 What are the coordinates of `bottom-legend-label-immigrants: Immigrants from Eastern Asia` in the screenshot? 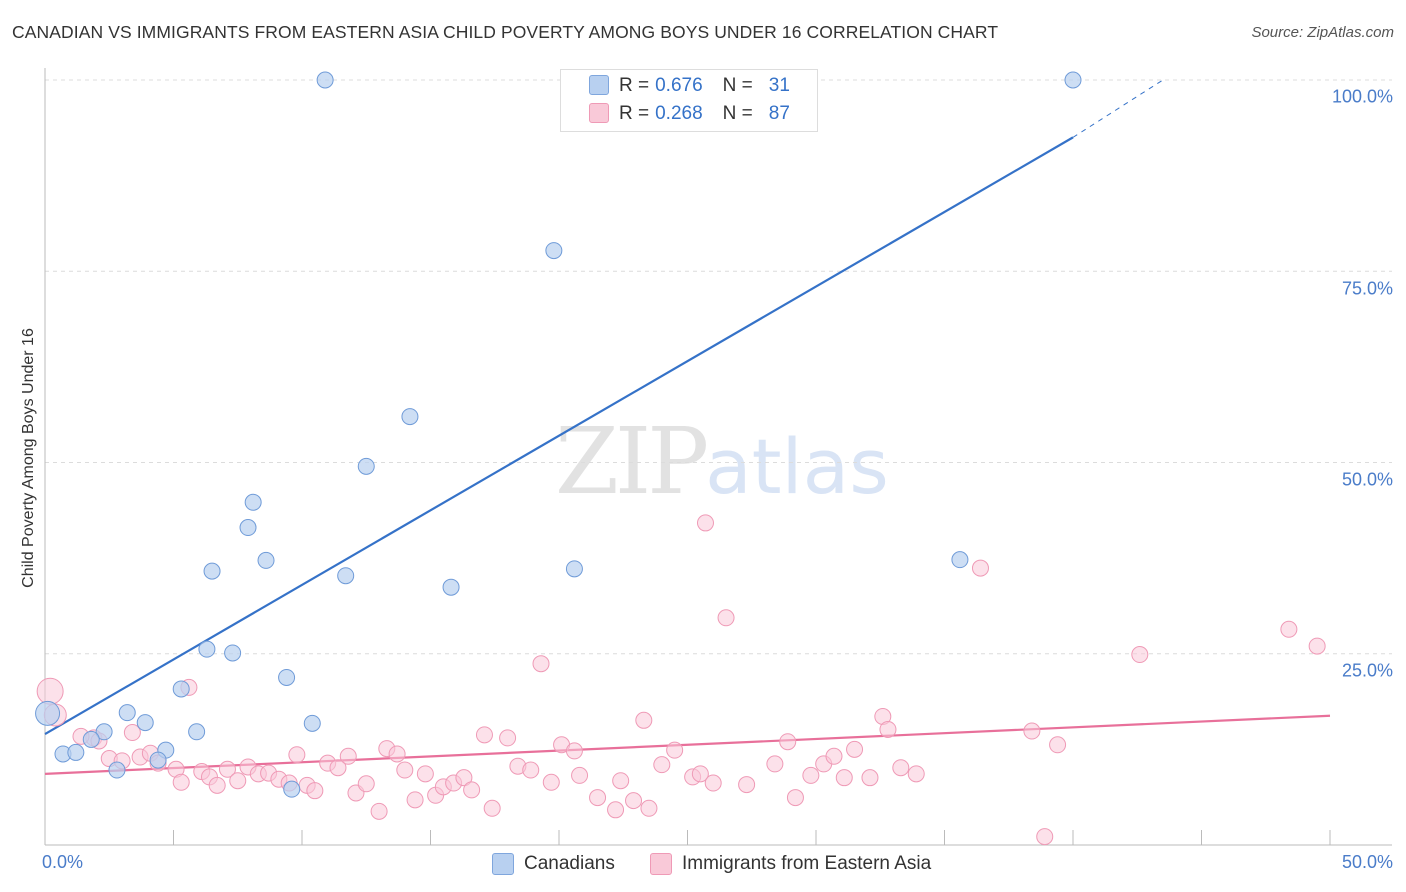 It's located at (807, 863).